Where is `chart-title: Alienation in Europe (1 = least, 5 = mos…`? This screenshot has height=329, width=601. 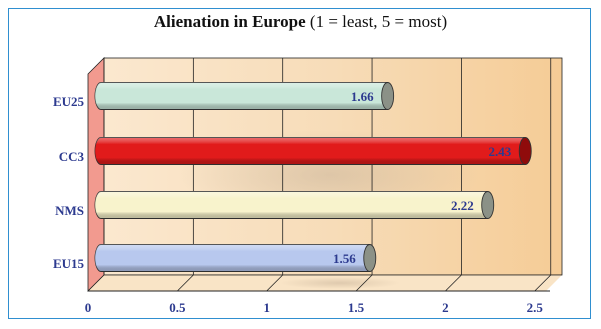 chart-title: Alienation in Europe (1 = least, 5 = mos… is located at coordinates (300, 22).